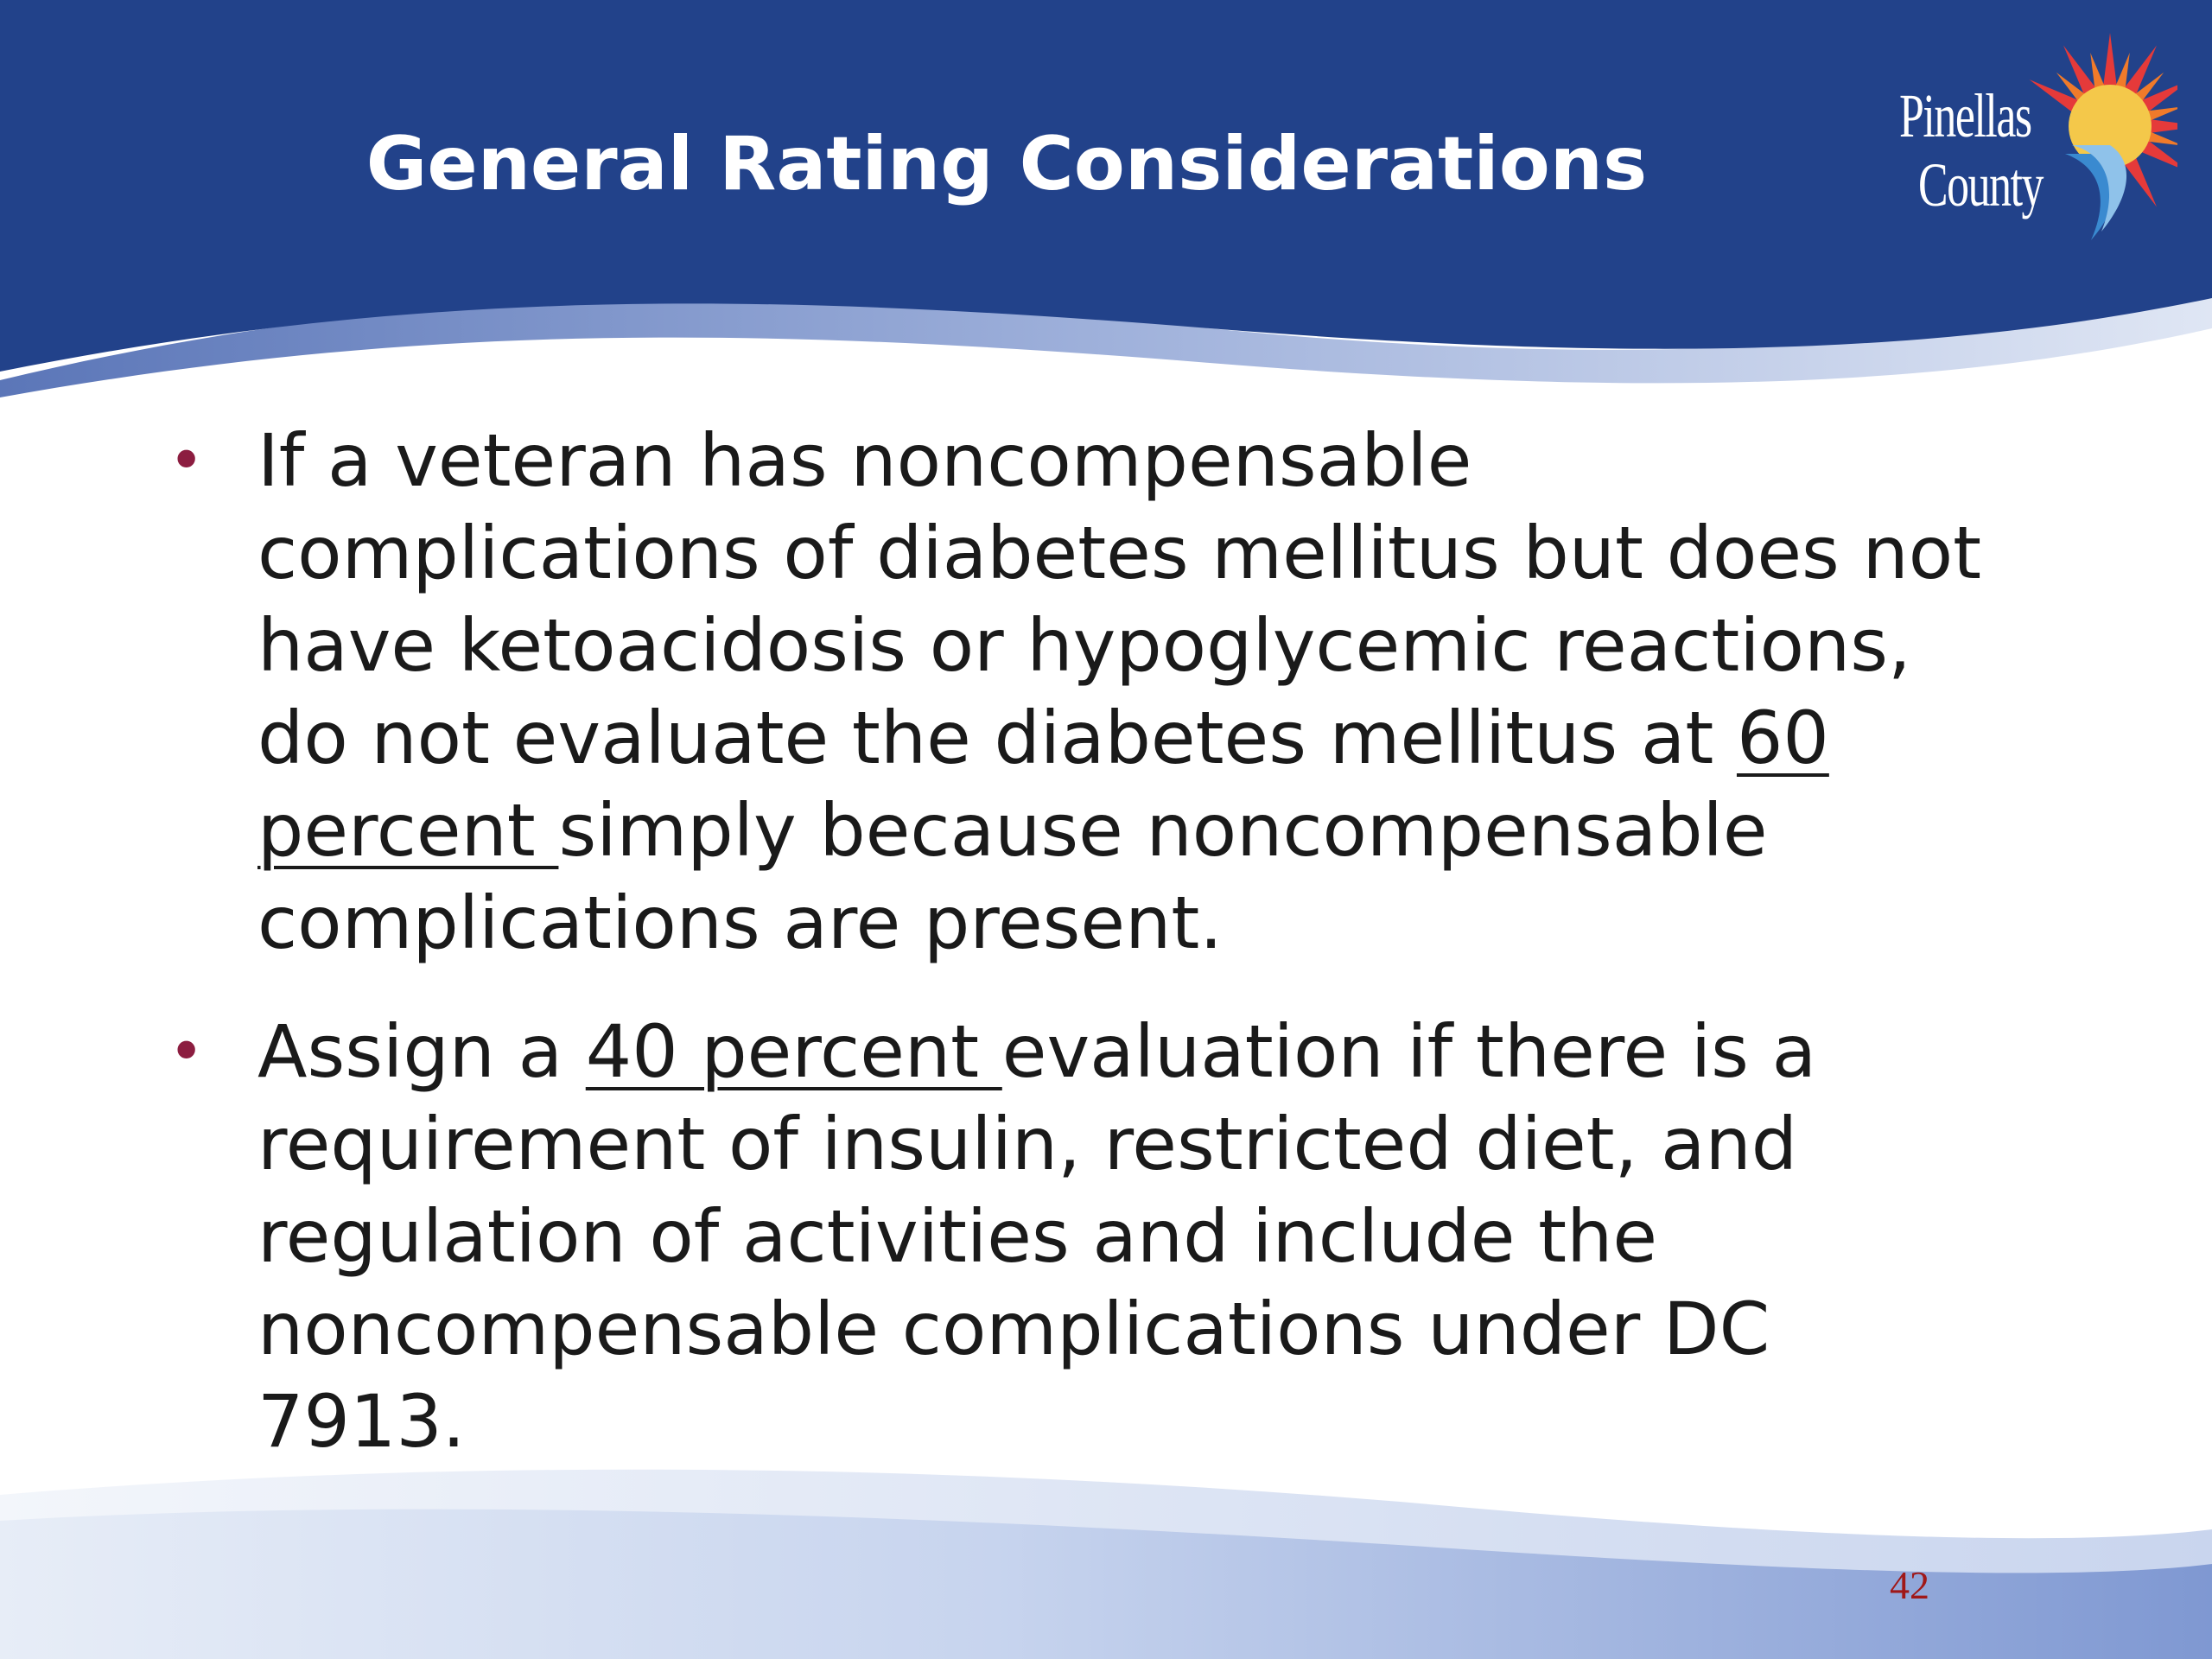  Describe the element at coordinates (1909, 1585) in the screenshot. I see `page-number: 42` at that location.